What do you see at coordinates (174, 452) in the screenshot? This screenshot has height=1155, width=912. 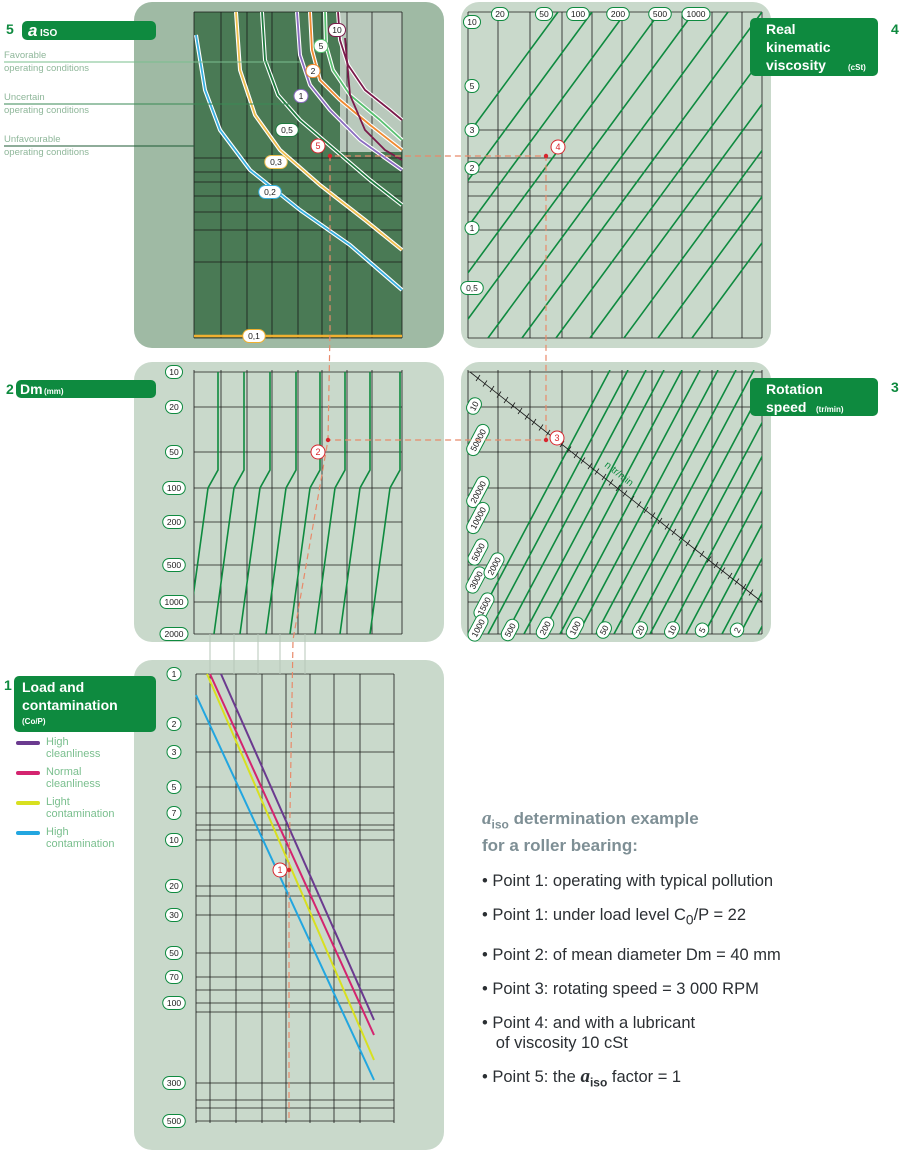 I see `dm-tick-50-bubble` at bounding box center [174, 452].